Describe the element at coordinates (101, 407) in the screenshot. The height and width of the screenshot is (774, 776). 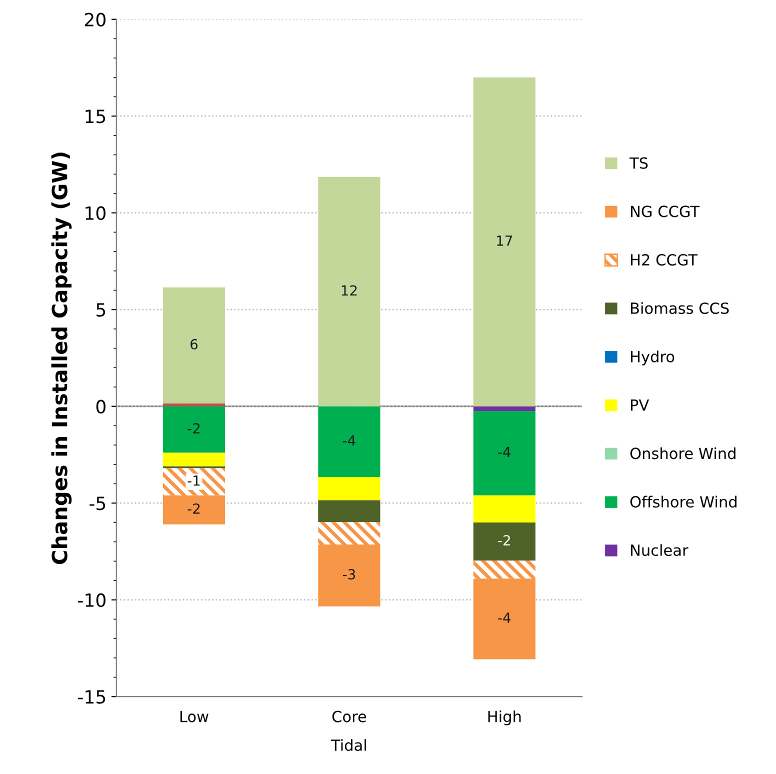
I see `y-tick-label: 0` at that location.